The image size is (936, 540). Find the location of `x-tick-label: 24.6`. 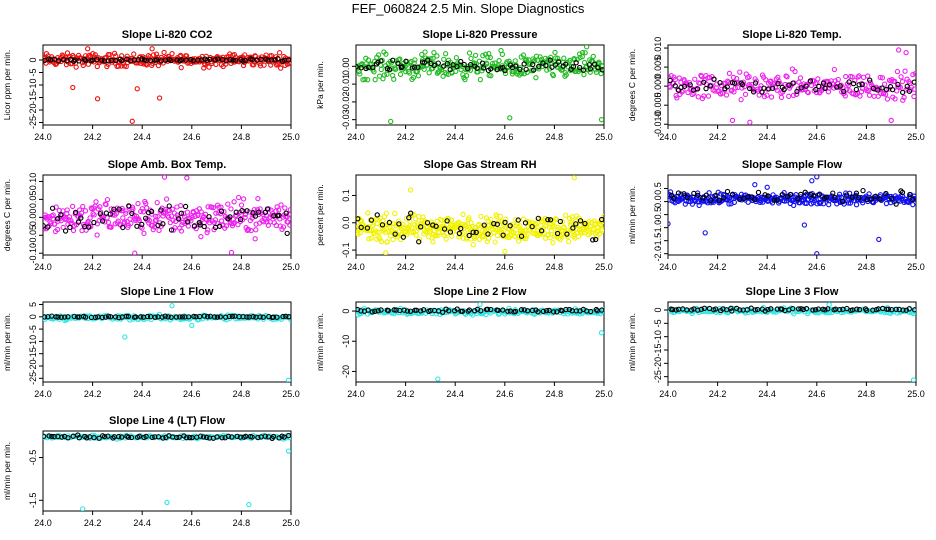

x-tick-label: 24.6 is located at coordinates (192, 523).